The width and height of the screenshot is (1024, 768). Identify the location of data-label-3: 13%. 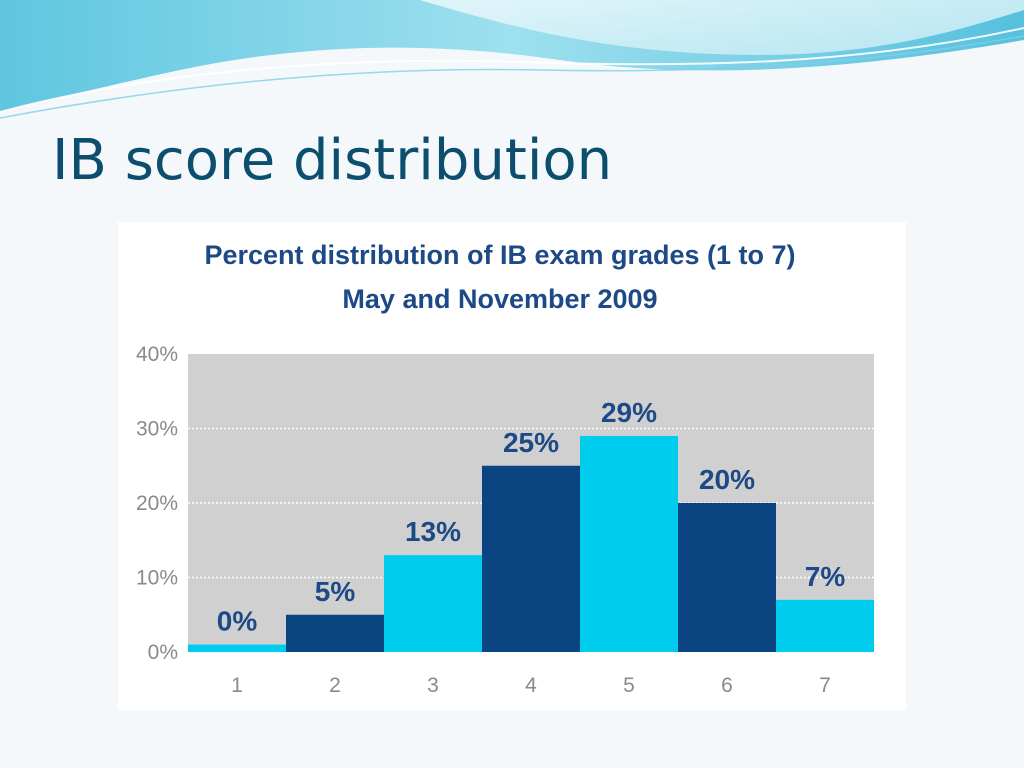
(433, 531).